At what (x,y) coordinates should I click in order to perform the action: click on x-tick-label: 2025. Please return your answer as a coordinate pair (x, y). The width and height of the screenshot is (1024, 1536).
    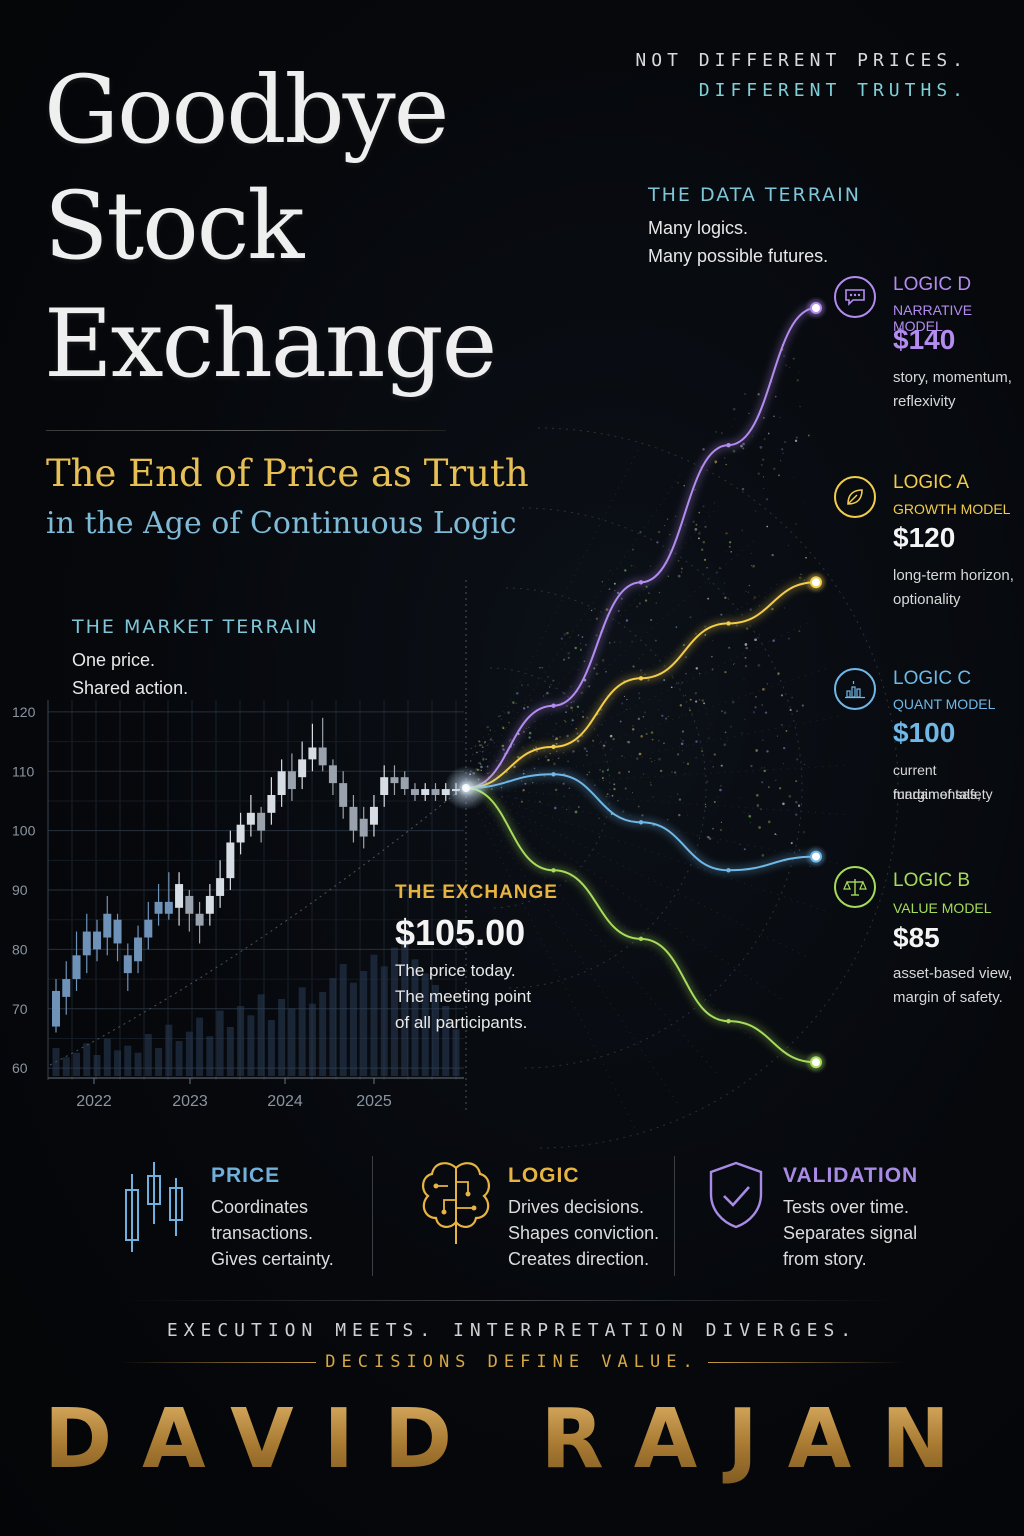
    Looking at the image, I should click on (374, 1101).